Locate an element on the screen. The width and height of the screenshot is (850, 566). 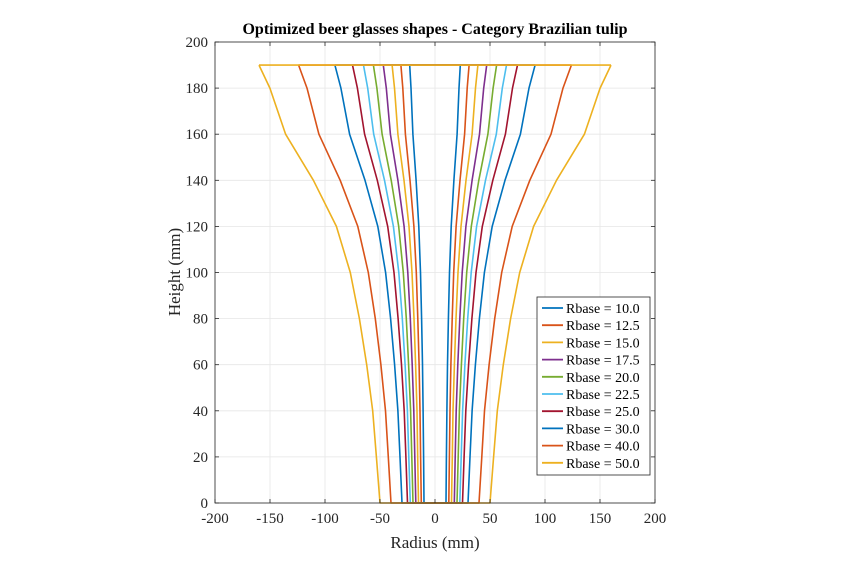
legend-entry: Rbase = 50.0 is located at coordinates (603, 464).